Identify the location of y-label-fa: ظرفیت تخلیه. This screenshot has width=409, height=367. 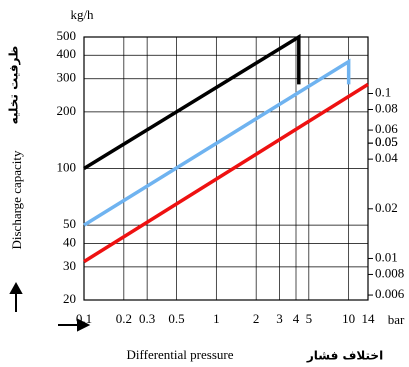
(14, 85).